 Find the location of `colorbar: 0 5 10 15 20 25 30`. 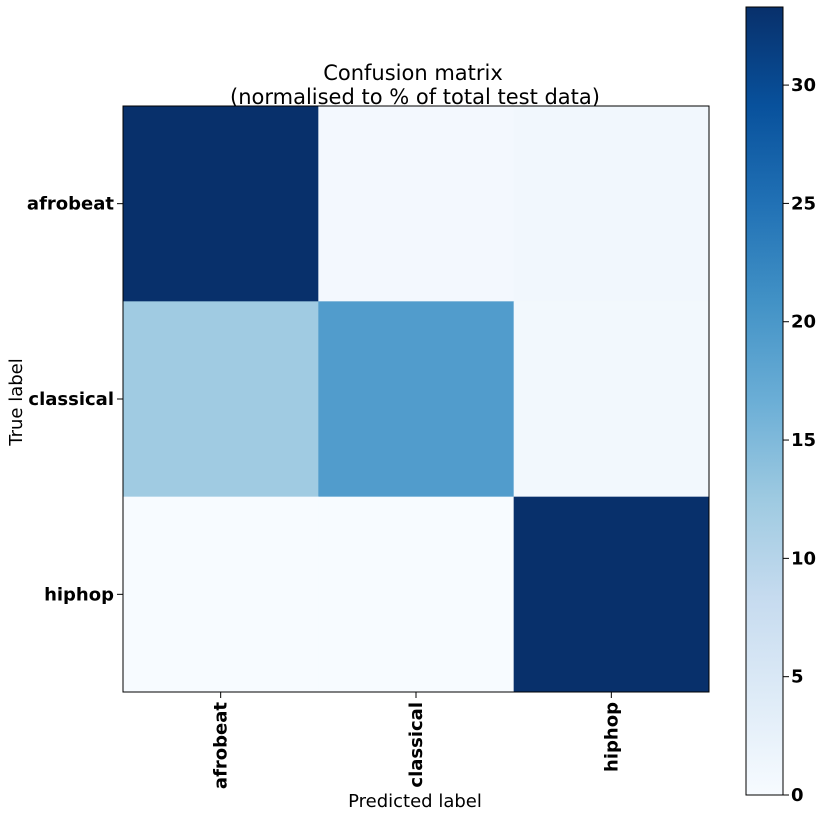

colorbar: 0 5 10 15 20 25 30 is located at coordinates (780, 406).